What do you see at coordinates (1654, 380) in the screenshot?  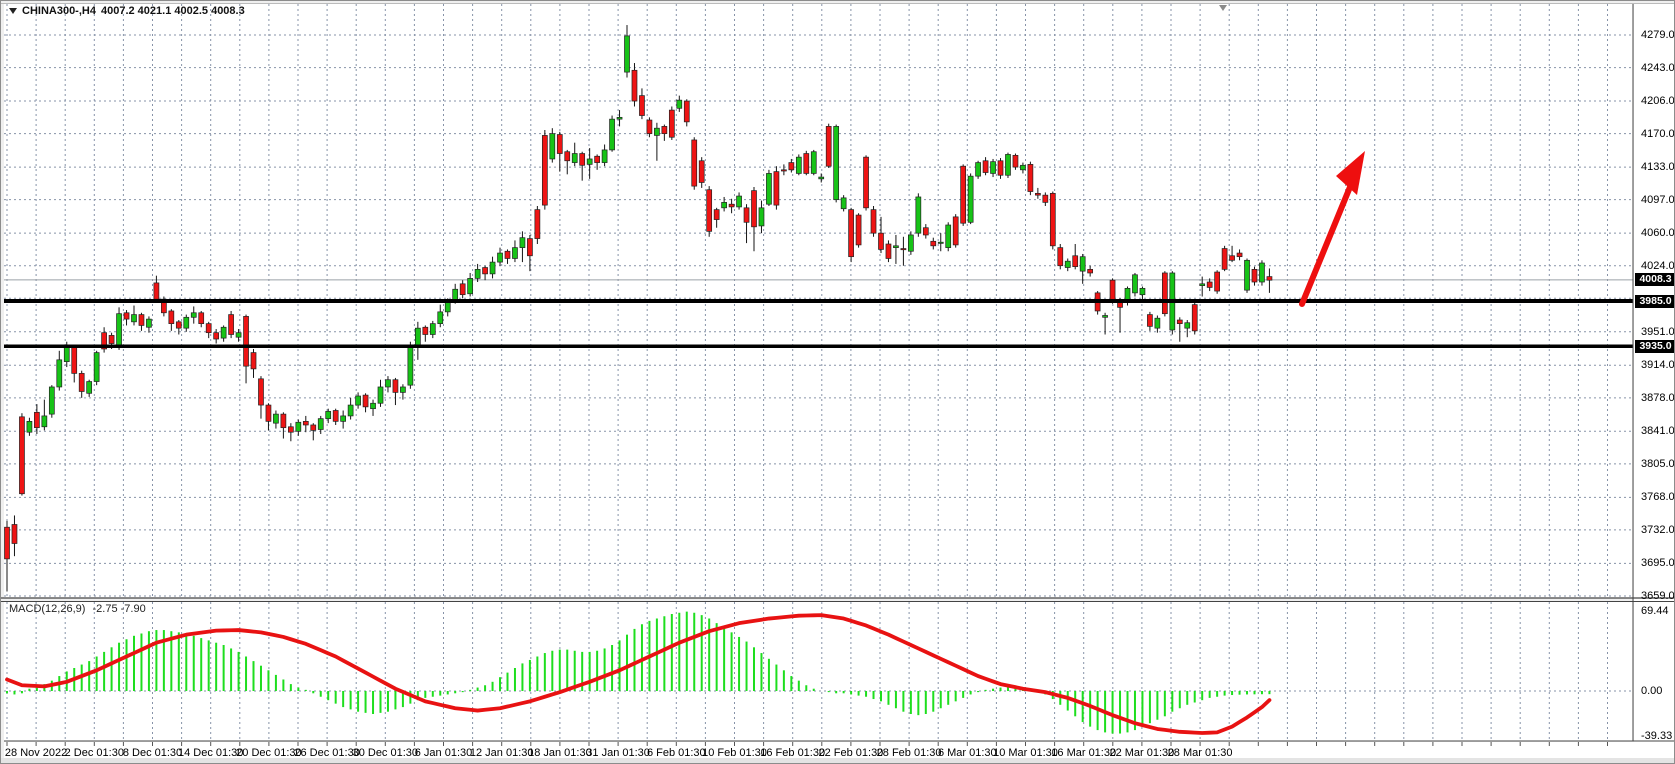 I see `price-axis` at bounding box center [1654, 380].